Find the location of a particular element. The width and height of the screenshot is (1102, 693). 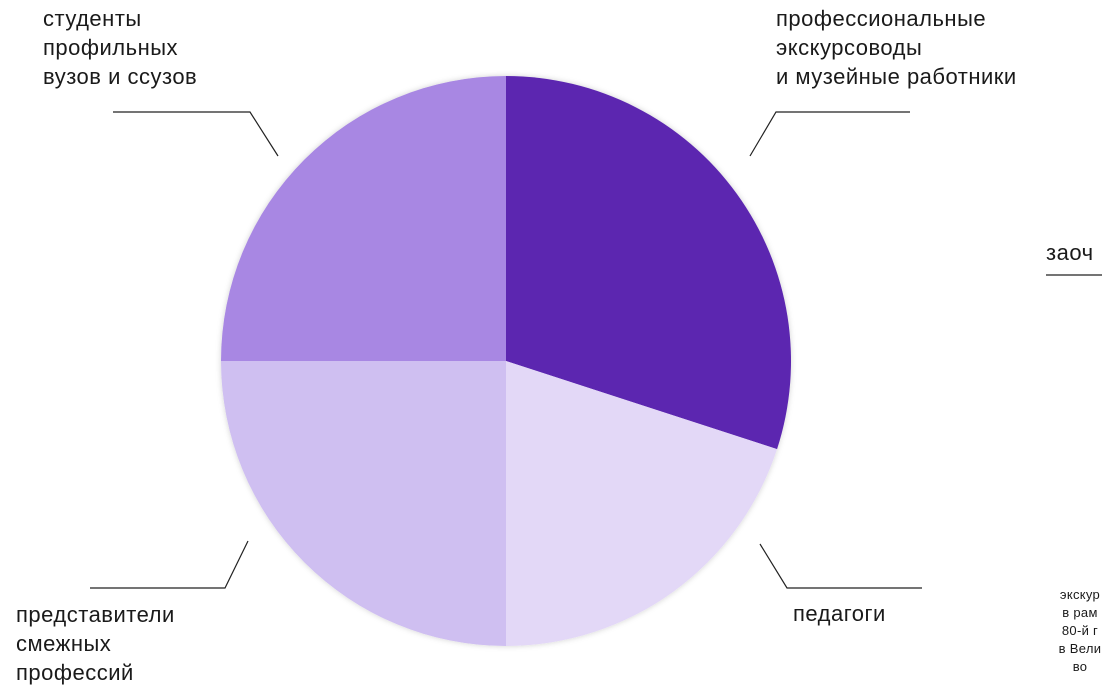

slice-related is located at coordinates (363, 503).